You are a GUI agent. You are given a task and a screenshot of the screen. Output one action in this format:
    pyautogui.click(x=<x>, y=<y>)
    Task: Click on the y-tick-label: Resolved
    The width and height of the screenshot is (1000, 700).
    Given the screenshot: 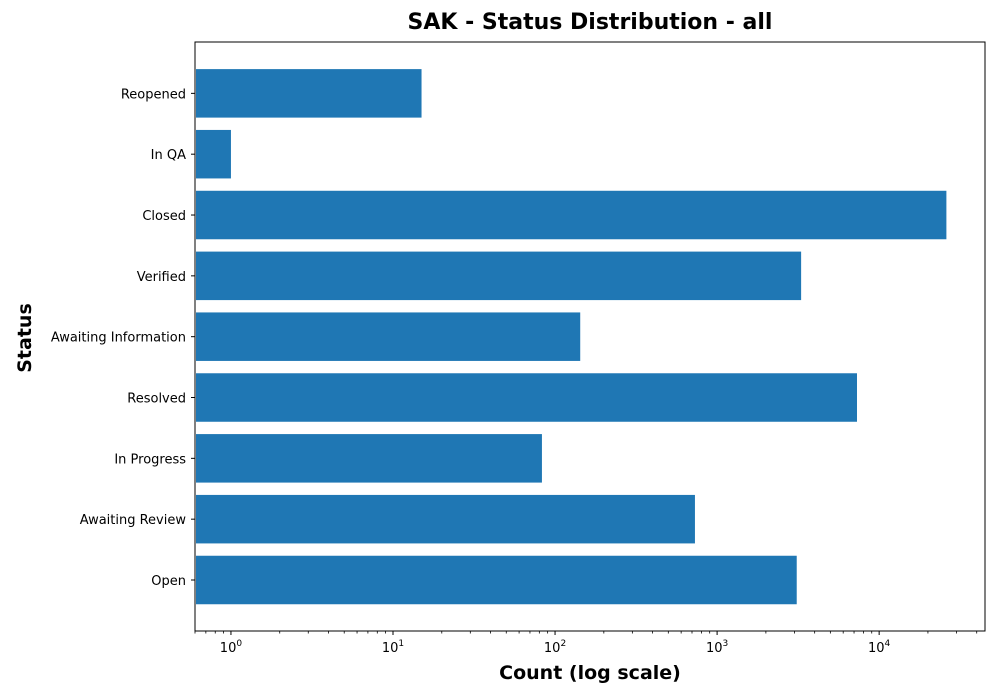 What is the action you would take?
    pyautogui.click(x=156, y=399)
    